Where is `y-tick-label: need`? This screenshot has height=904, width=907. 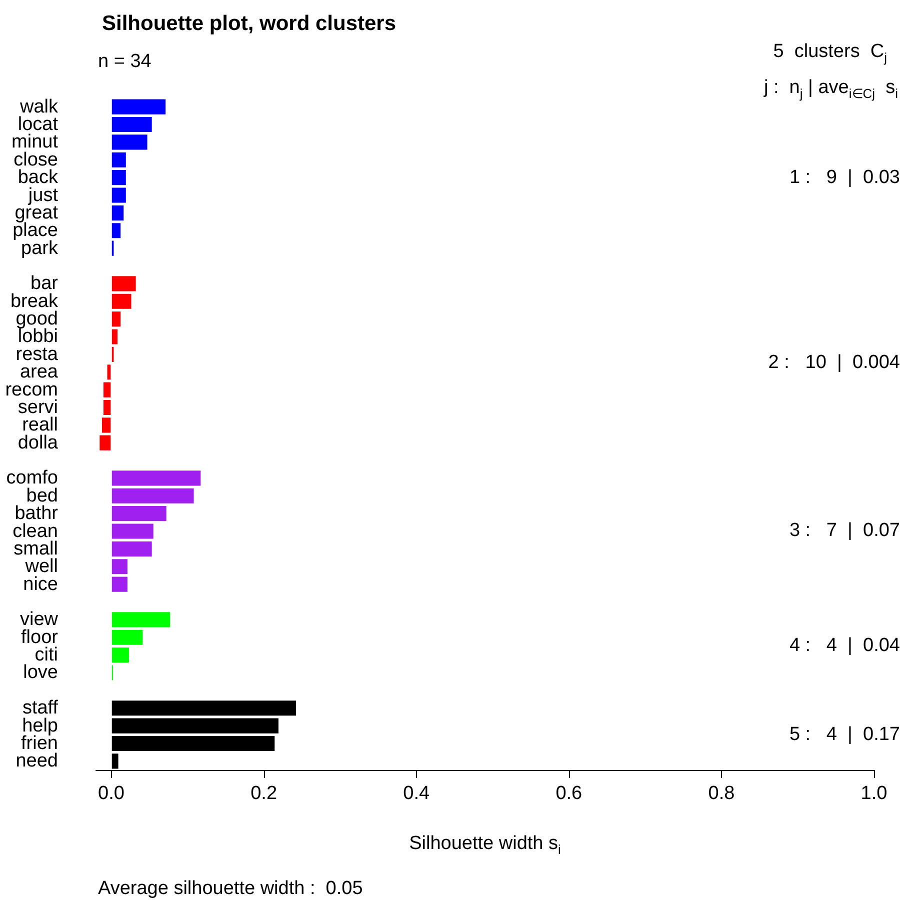 y-tick-label: need is located at coordinates (37, 761).